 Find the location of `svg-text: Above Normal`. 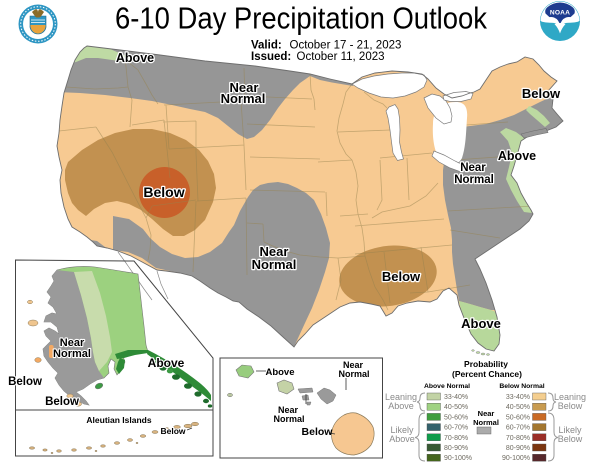

svg-text: Above Normal is located at coordinates (447, 386).